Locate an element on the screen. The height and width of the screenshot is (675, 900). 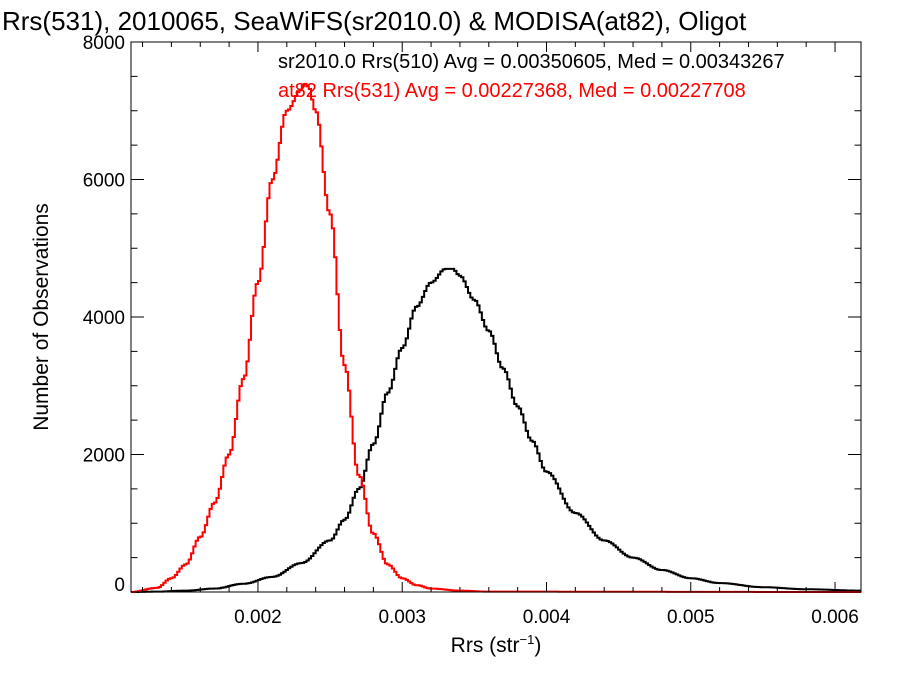
x-tick-label: 0.004 is located at coordinates (547, 617).